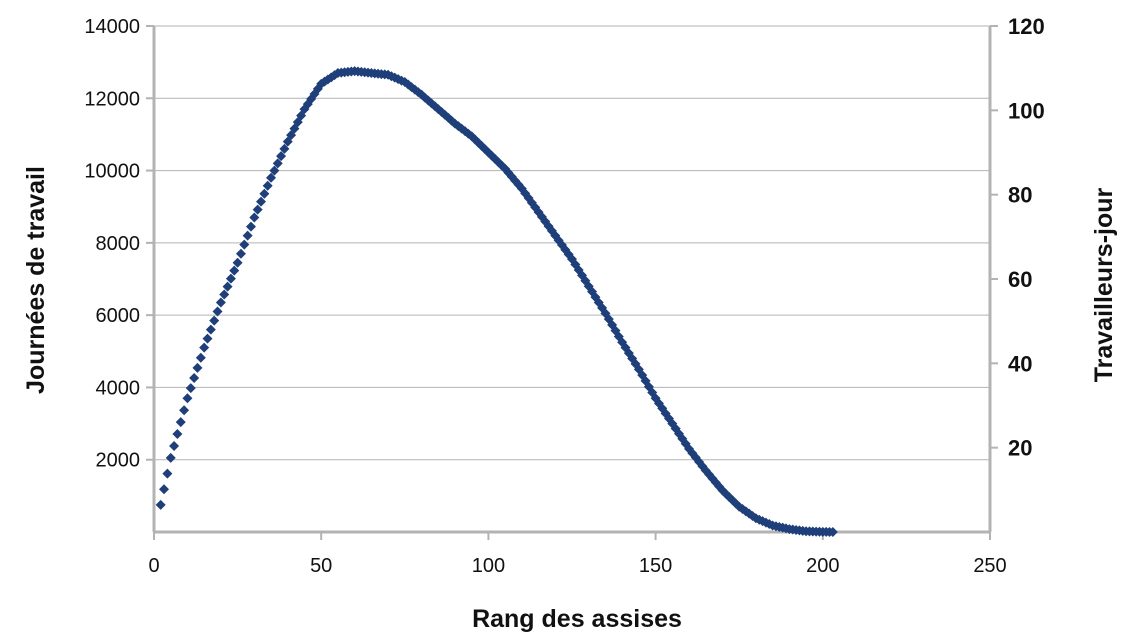 The image size is (1126, 640). I want to click on x-tick-label: 150, so click(655, 566).